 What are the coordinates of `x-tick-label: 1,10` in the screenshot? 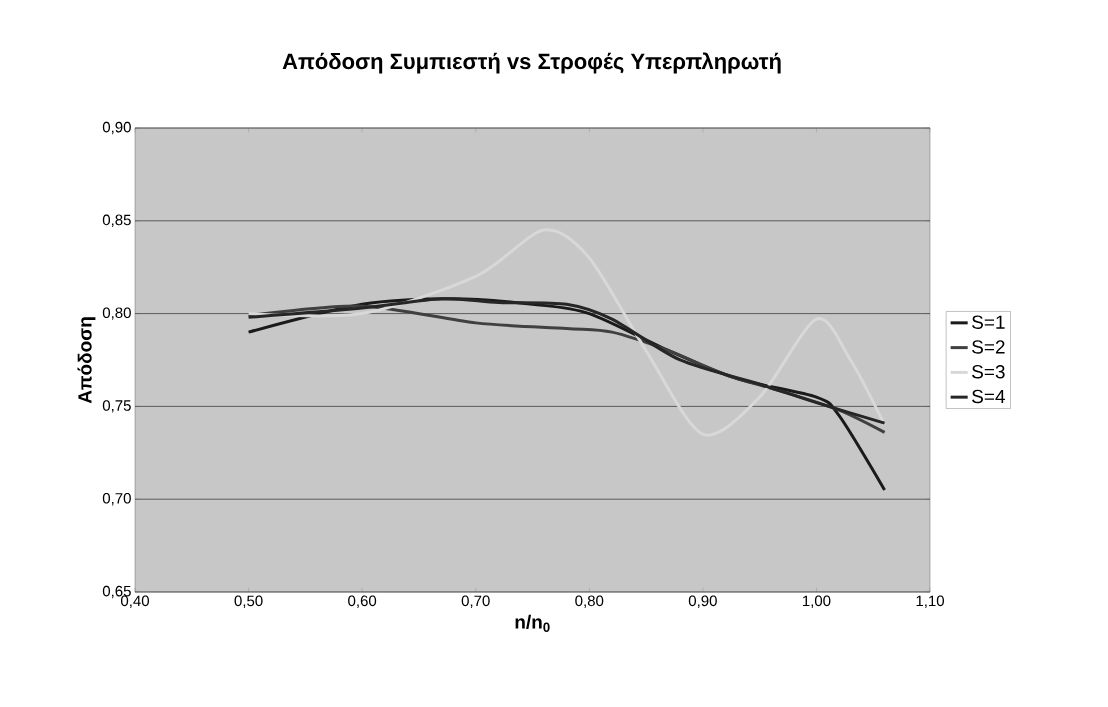 It's located at (930, 601).